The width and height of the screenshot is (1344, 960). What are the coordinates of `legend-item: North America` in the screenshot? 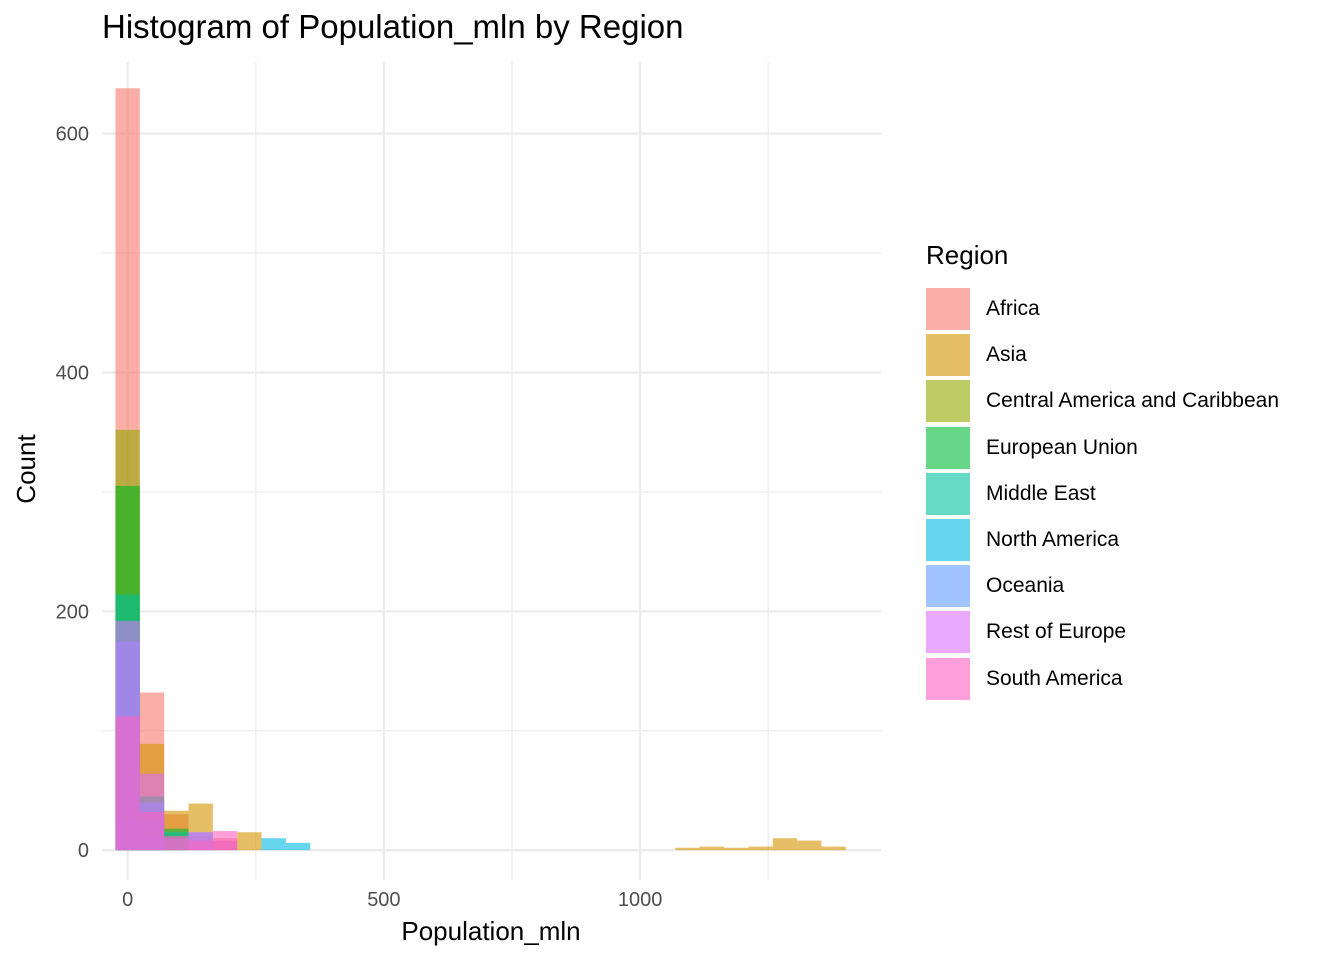 It's located at (1102, 540).